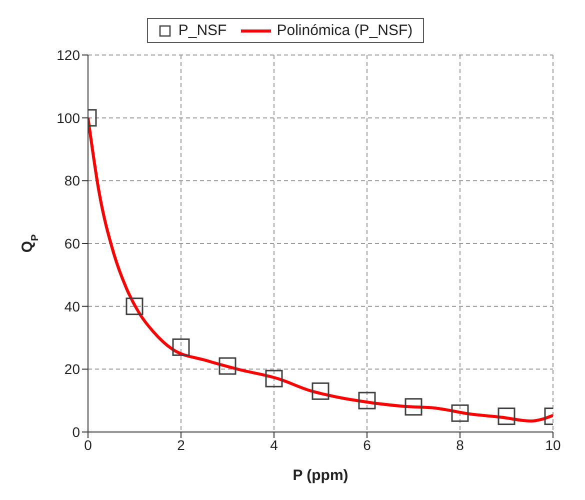  Describe the element at coordinates (68, 118) in the screenshot. I see `y-tick-label: 100` at that location.